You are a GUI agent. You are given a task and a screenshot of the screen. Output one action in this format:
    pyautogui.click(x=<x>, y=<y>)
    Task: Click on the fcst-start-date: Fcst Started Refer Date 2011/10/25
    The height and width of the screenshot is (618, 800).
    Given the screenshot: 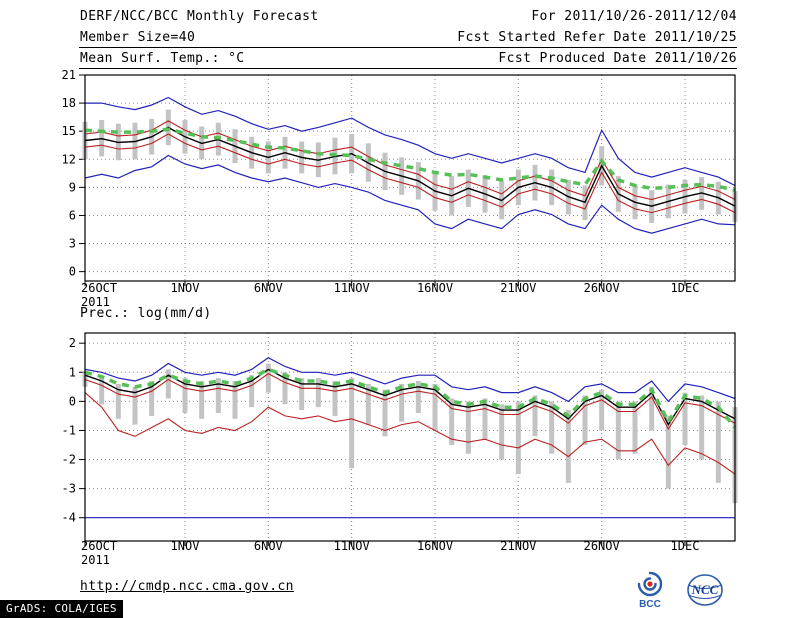 What is the action you would take?
    pyautogui.click(x=597, y=37)
    